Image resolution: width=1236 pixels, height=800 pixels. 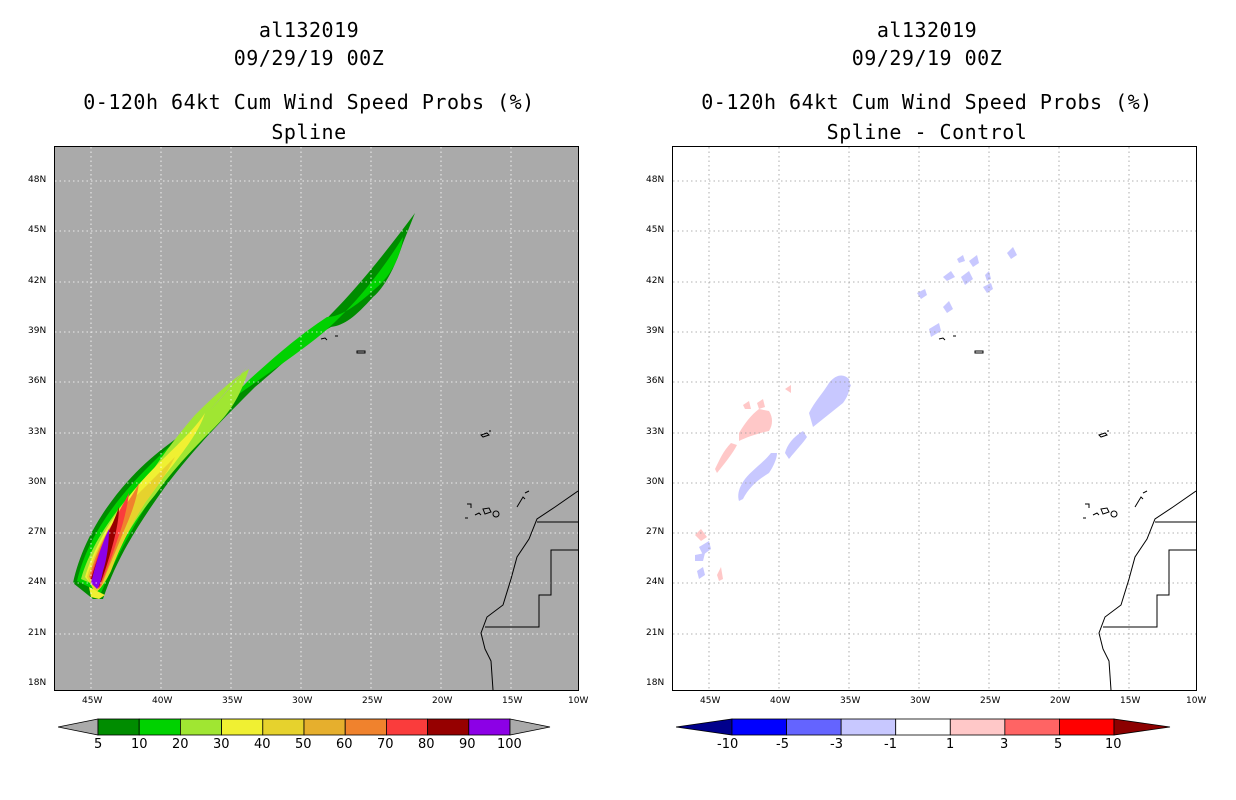 What do you see at coordinates (655, 532) in the screenshot?
I see `lat-label: 27N` at bounding box center [655, 532].